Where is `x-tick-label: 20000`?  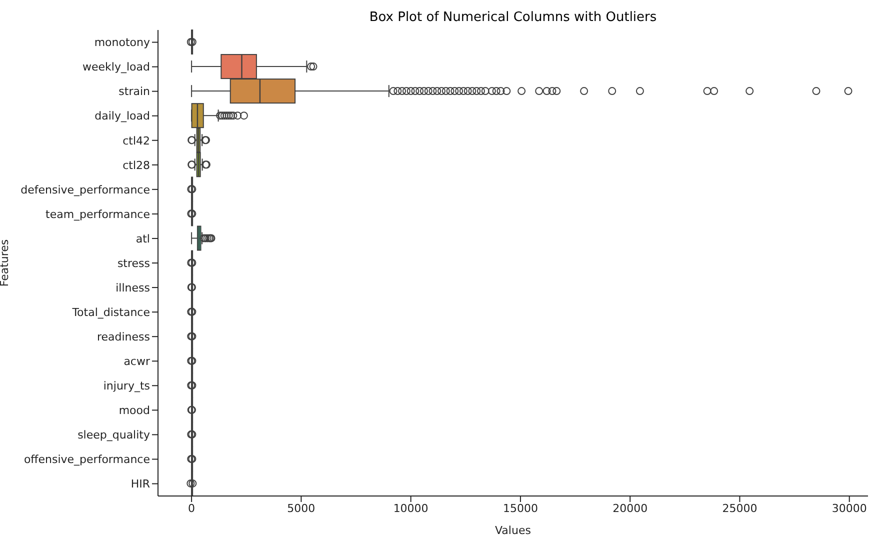
x-tick-label: 20000 is located at coordinates (630, 508).